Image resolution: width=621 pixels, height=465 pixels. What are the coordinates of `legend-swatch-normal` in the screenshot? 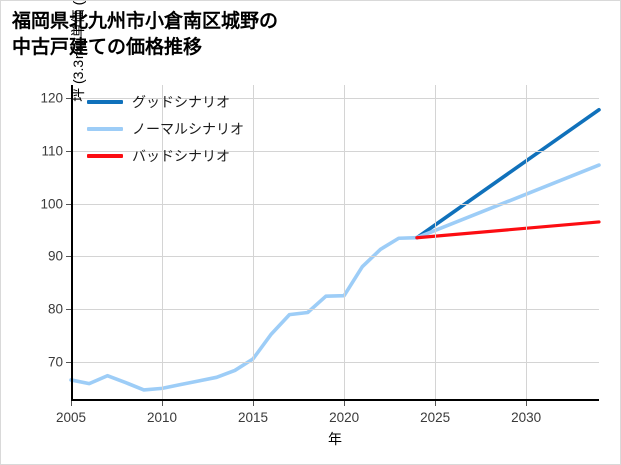 It's located at (105, 128).